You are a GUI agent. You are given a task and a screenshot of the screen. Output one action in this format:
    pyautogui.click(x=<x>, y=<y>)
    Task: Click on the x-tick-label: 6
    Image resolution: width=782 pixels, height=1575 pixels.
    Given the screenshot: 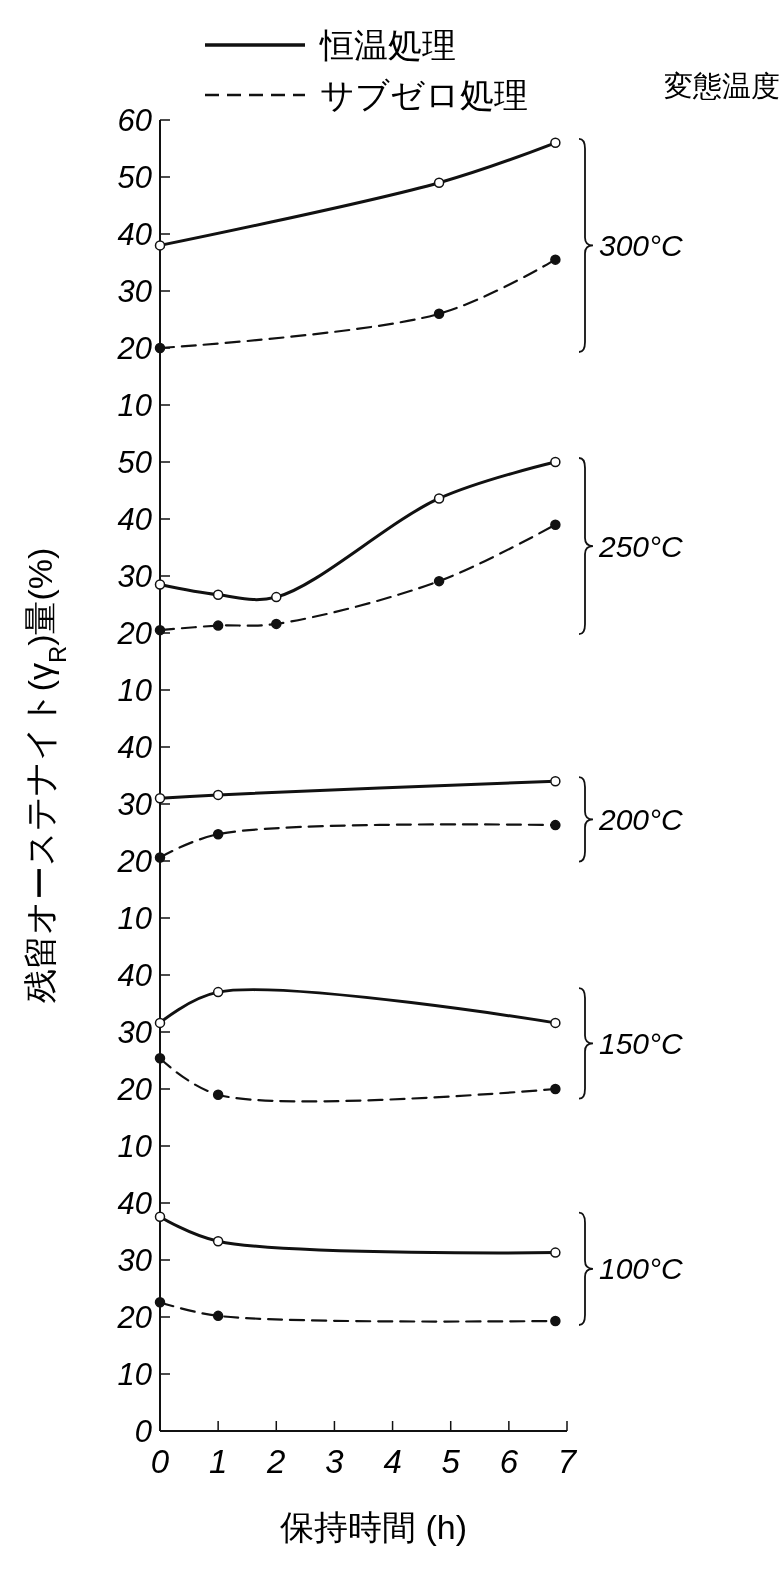 What is the action you would take?
    pyautogui.click(x=509, y=1461)
    